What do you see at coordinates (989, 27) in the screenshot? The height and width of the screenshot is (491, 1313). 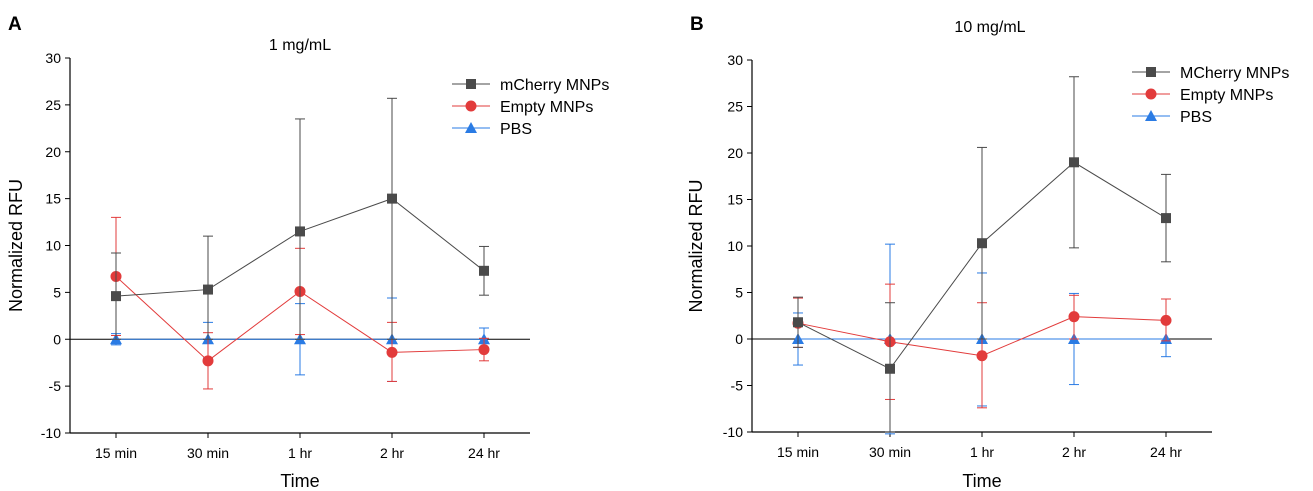 I see `chart-title: 10 mg/mL` at bounding box center [989, 27].